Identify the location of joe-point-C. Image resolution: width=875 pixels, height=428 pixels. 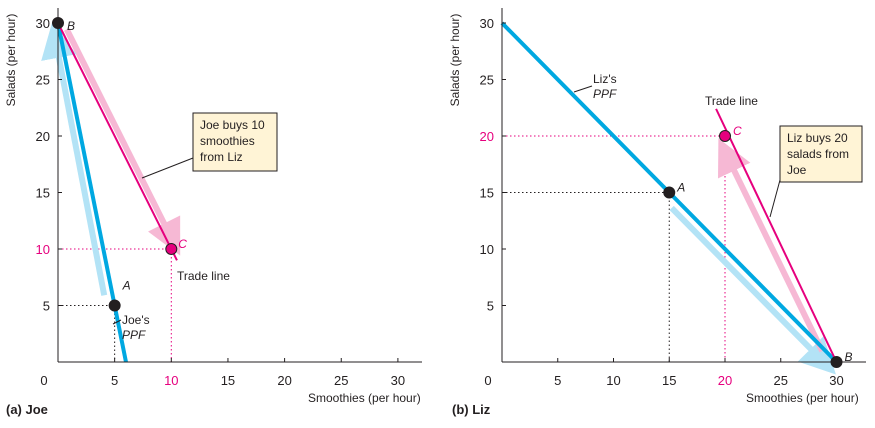
(171, 249).